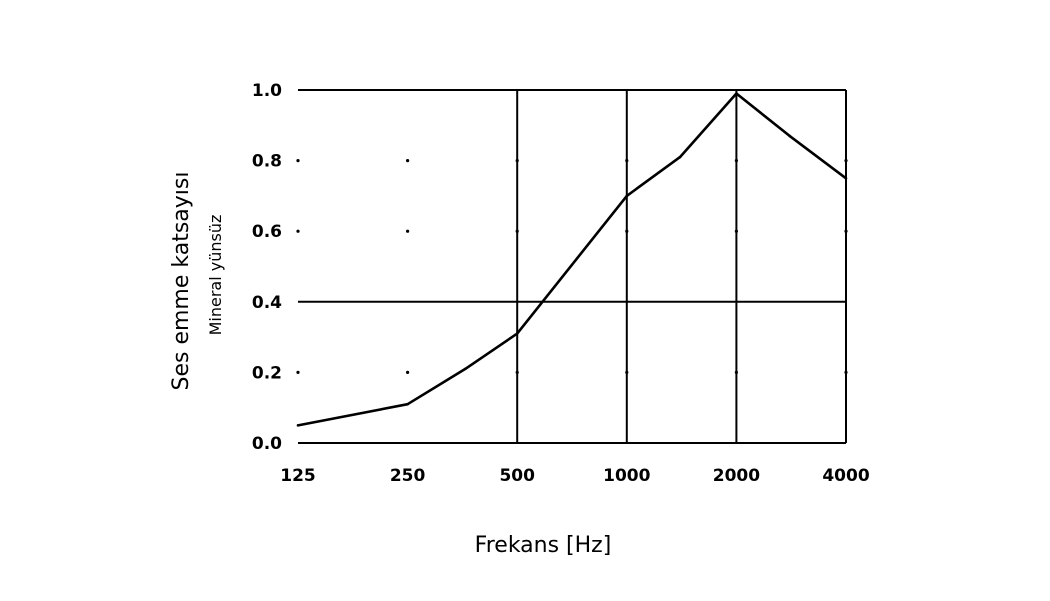 This screenshot has width=1050, height=601. Describe the element at coordinates (267, 162) in the screenshot. I see `y-tick-label: 0.8` at that location.